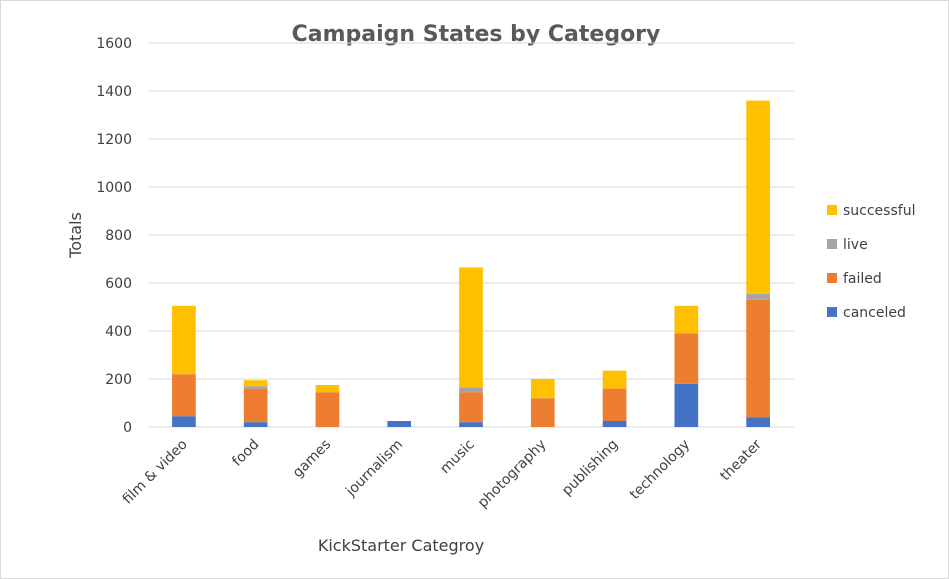 The width and height of the screenshot is (949, 579). Describe the element at coordinates (832, 312) in the screenshot. I see `legend-swatch-canceled` at that location.